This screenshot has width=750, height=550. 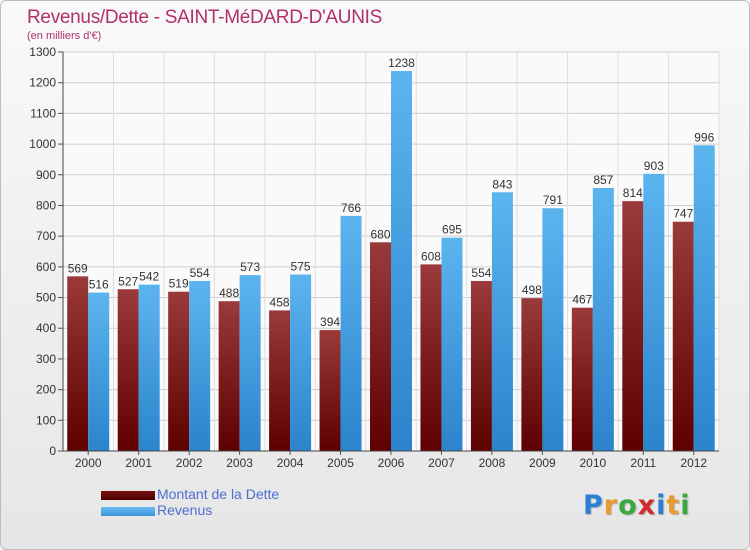 What do you see at coordinates (441, 463) in the screenshot?
I see `x-tick-label: 2007` at bounding box center [441, 463].